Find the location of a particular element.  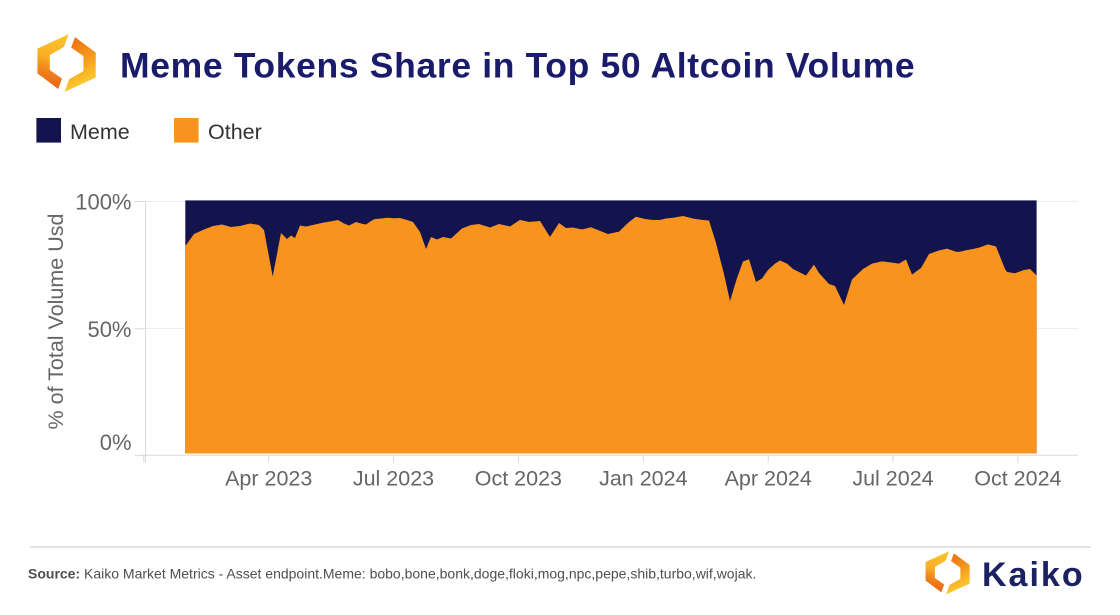

svg-text: Apr 2024 is located at coordinates (768, 479).